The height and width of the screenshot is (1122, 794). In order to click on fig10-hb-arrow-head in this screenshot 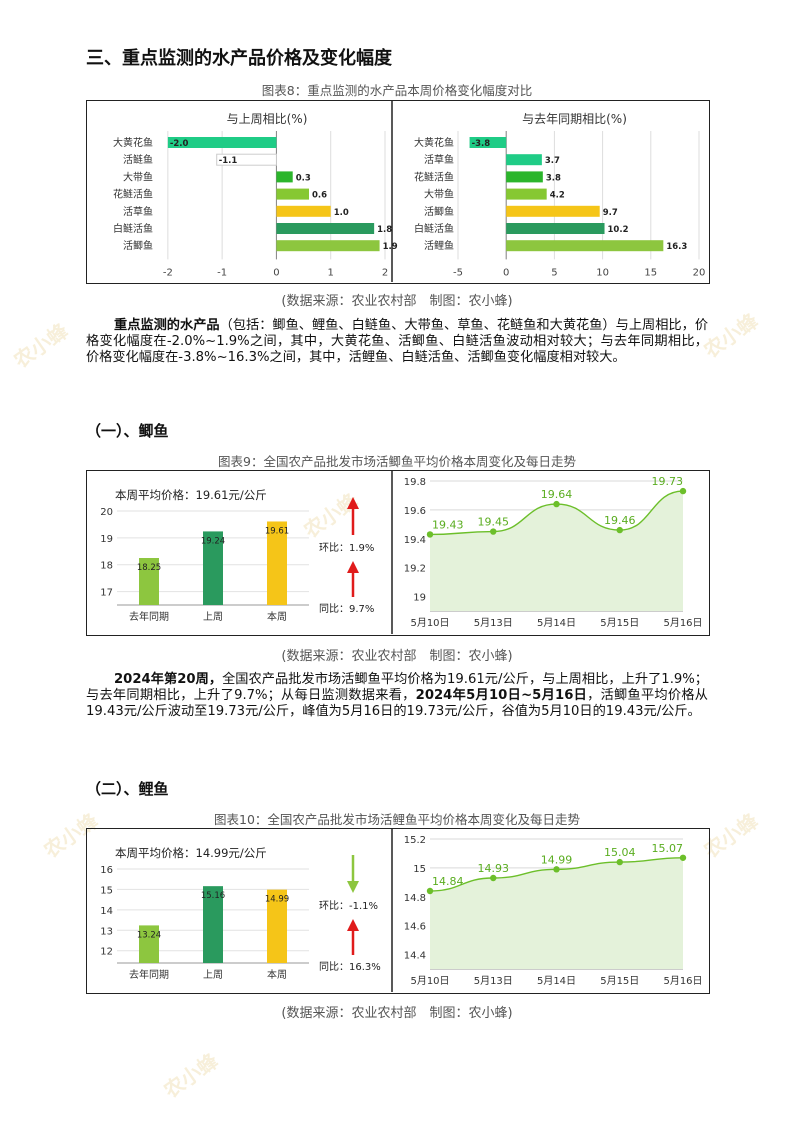, I will do `click(353, 887)`.